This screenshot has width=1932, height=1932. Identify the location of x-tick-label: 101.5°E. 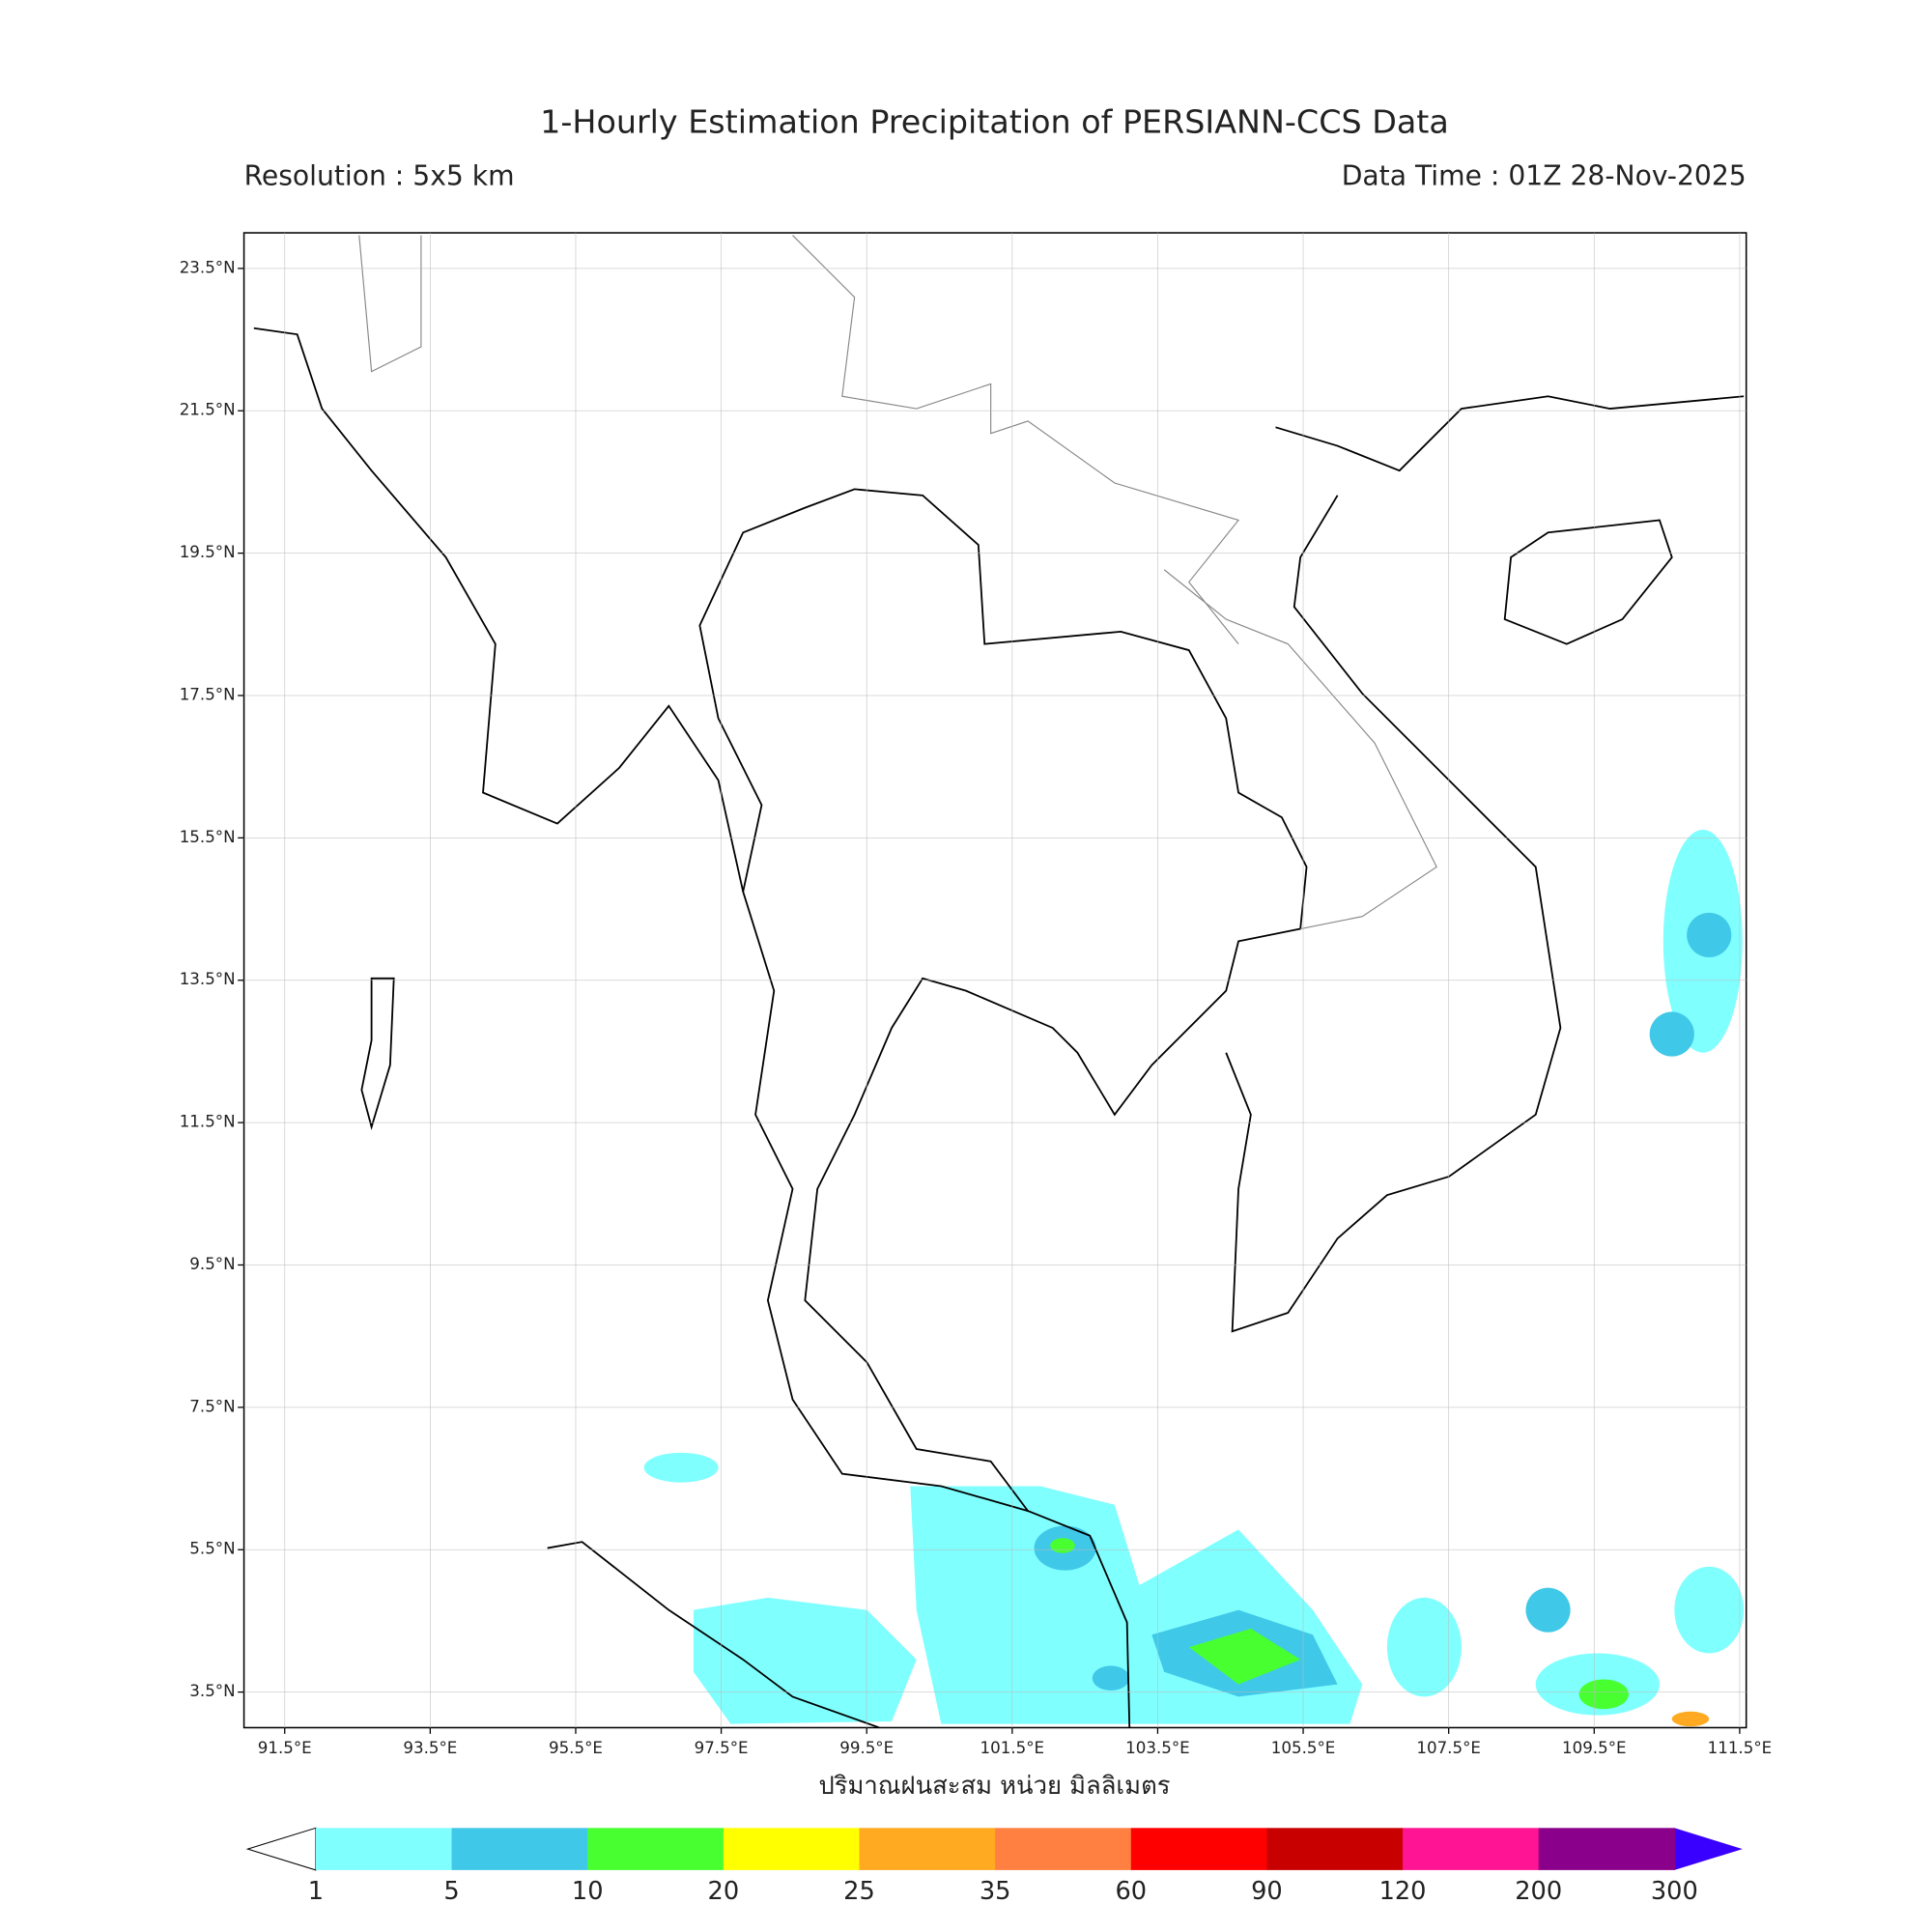
(1012, 1748).